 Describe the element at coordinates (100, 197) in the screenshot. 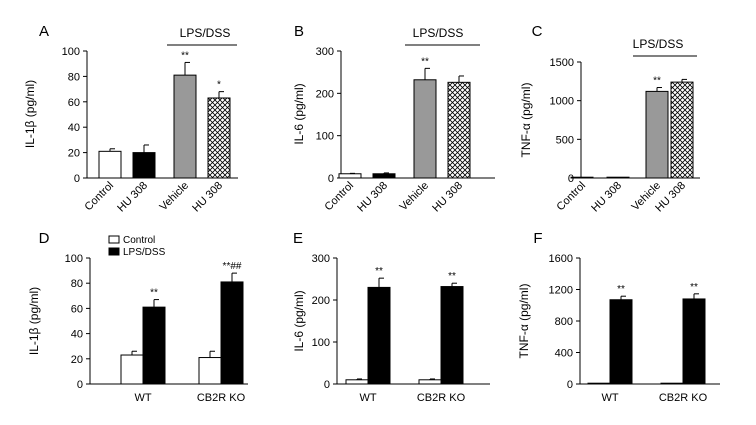

I see `category-label: Control` at that location.